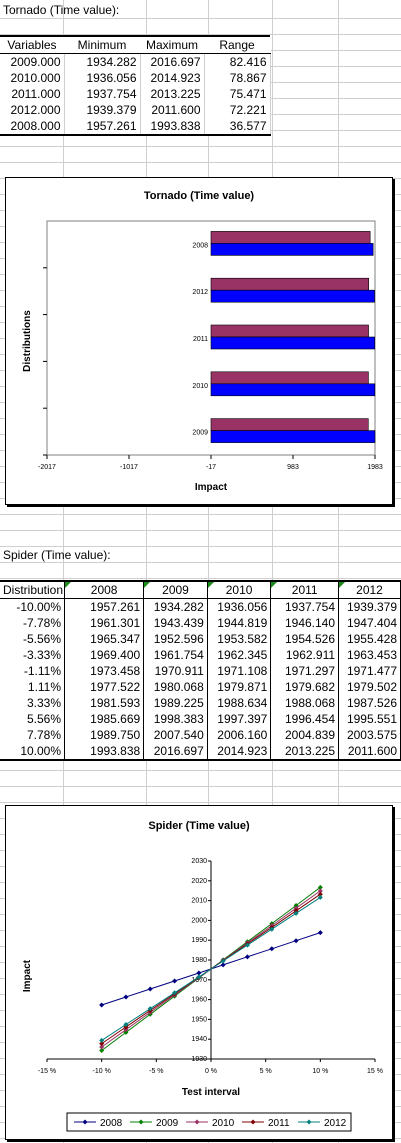 The image size is (401, 1143). I want to click on spider-cell: 1961.754, so click(175, 655).